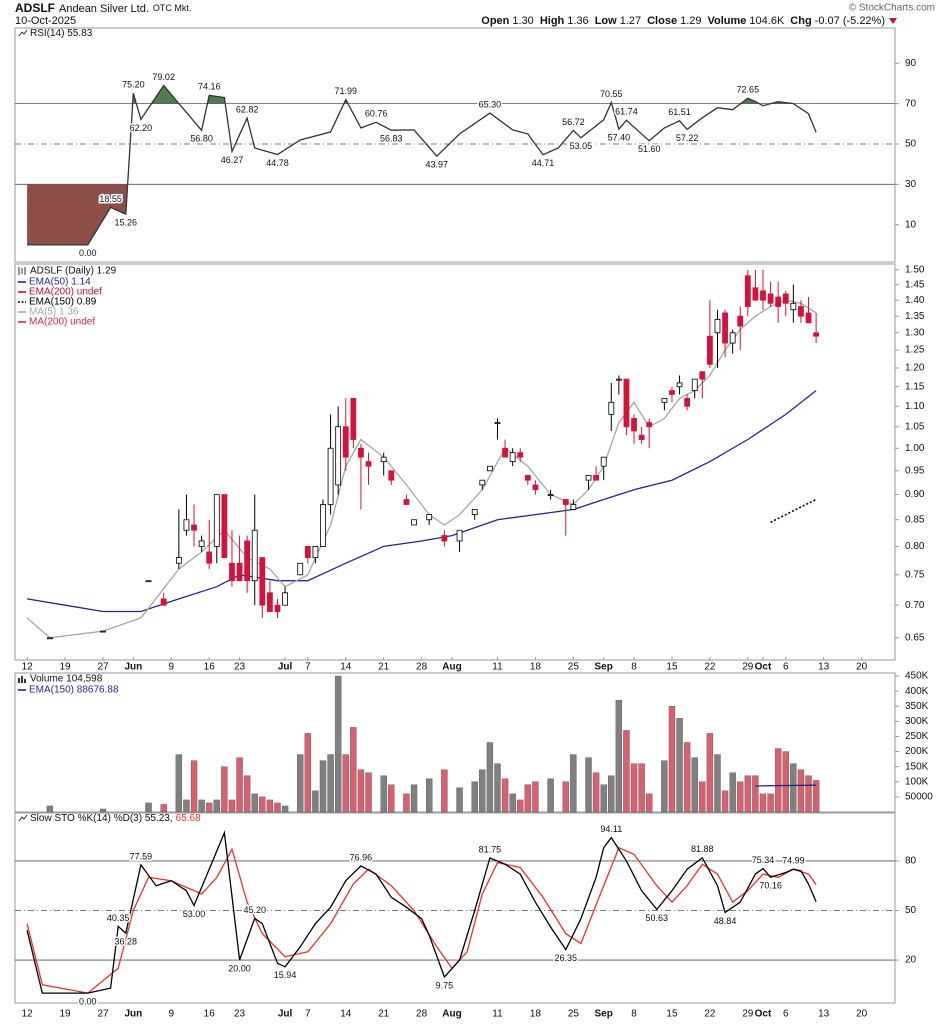 This screenshot has height=1024, width=945. What do you see at coordinates (892, 8) in the screenshot?
I see `credit: © StockCharts.com` at bounding box center [892, 8].